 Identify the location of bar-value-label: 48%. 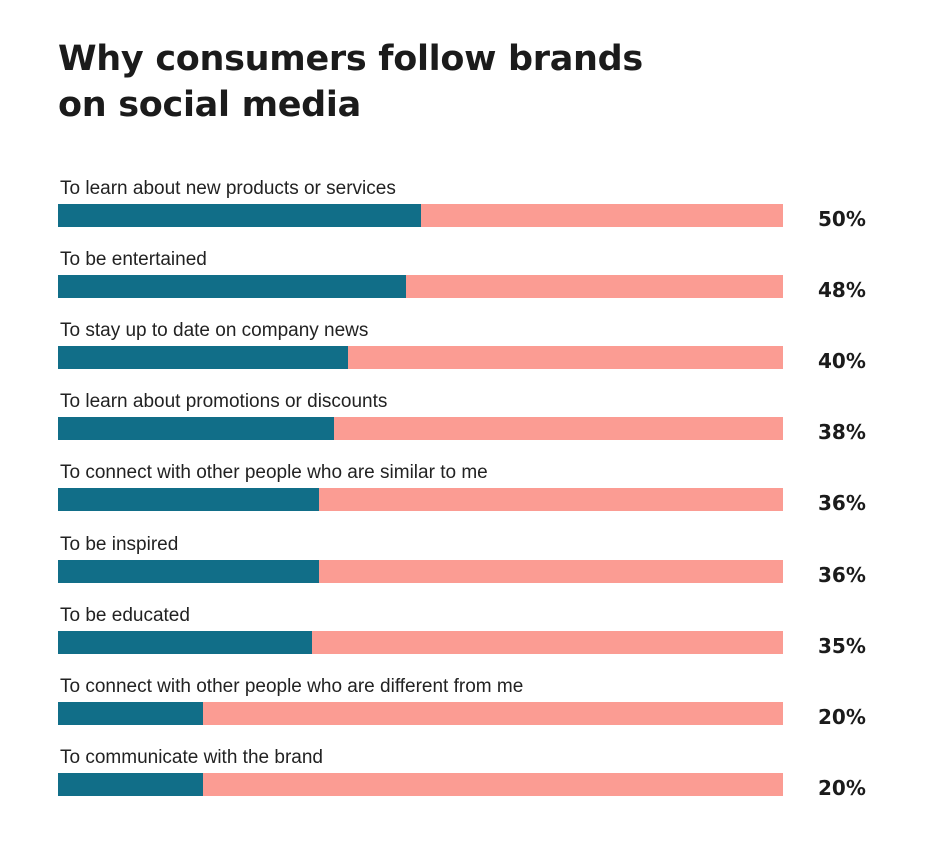
(842, 290).